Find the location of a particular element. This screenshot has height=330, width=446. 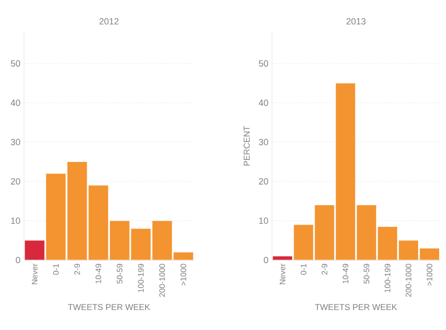

chart-title: 2013 is located at coordinates (356, 21).